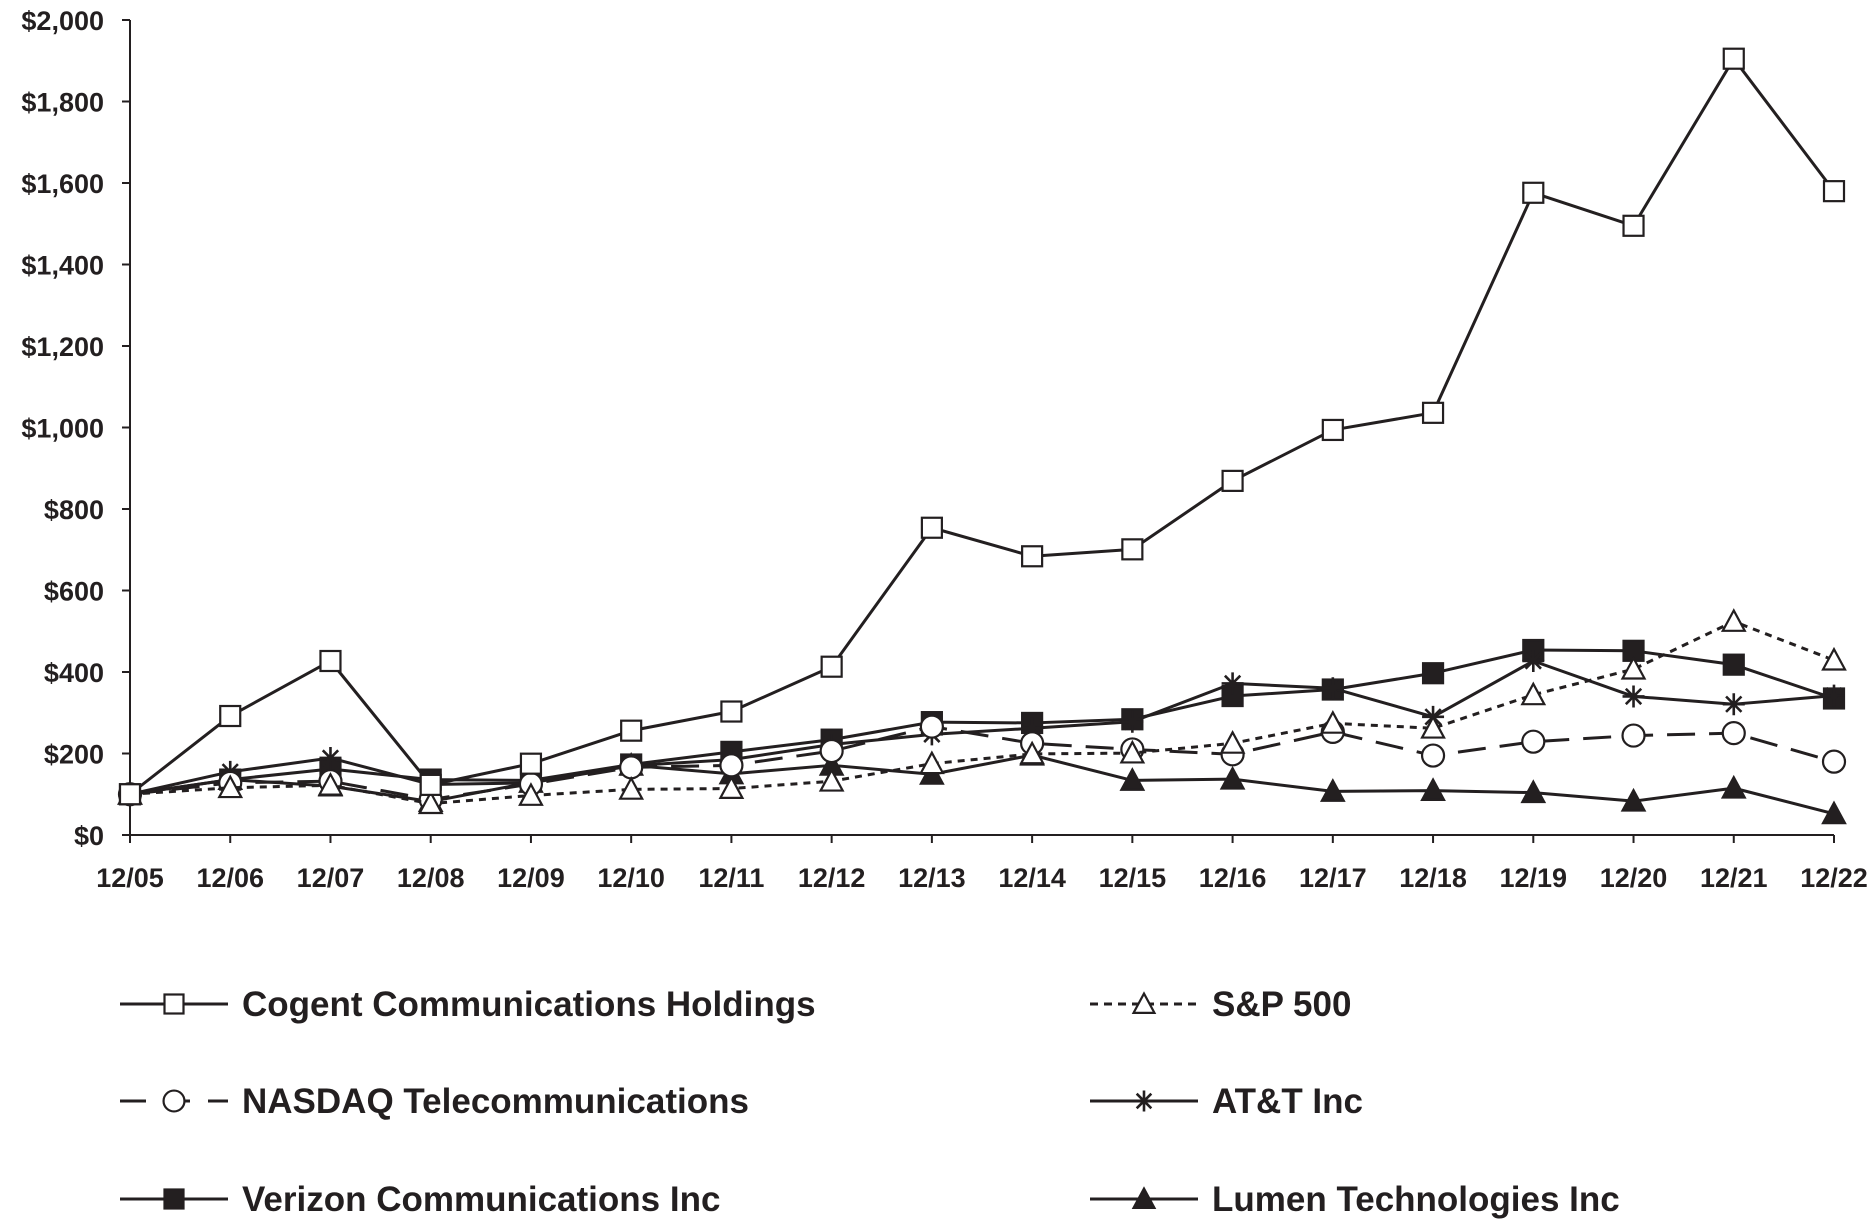  Describe the element at coordinates (1333, 878) in the screenshot. I see `x-tick-label: 12/17` at that location.